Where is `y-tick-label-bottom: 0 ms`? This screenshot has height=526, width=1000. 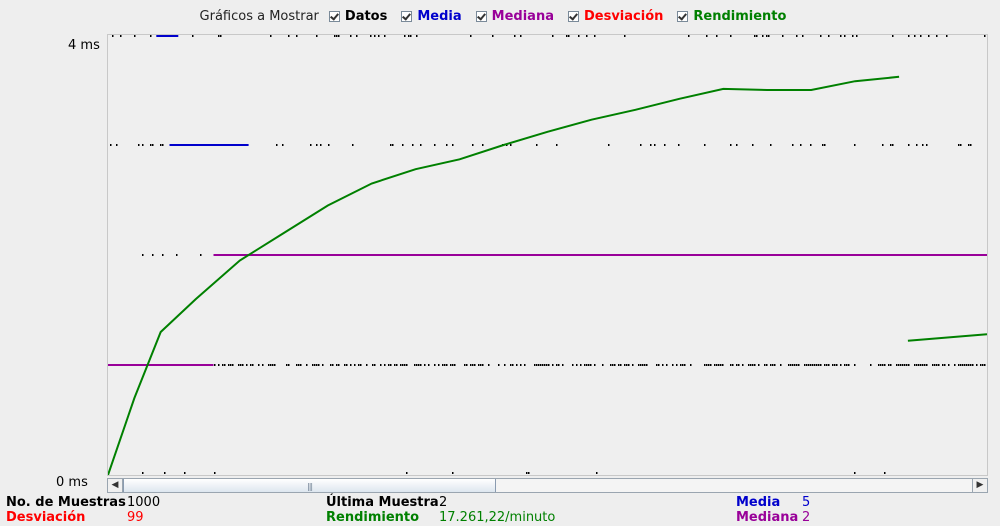
y-tick-label-bottom: 0 ms is located at coordinates (72, 482).